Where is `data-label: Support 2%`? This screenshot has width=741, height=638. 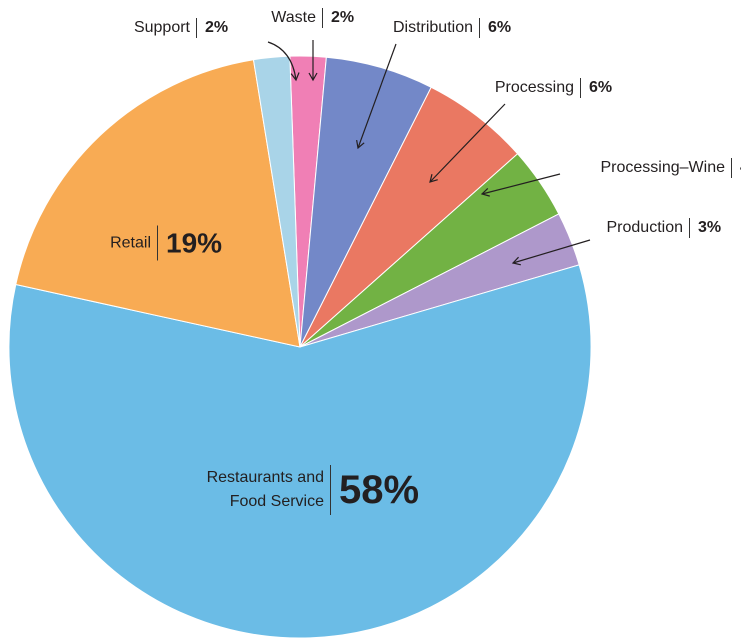
data-label: Support 2% is located at coordinates (181, 28).